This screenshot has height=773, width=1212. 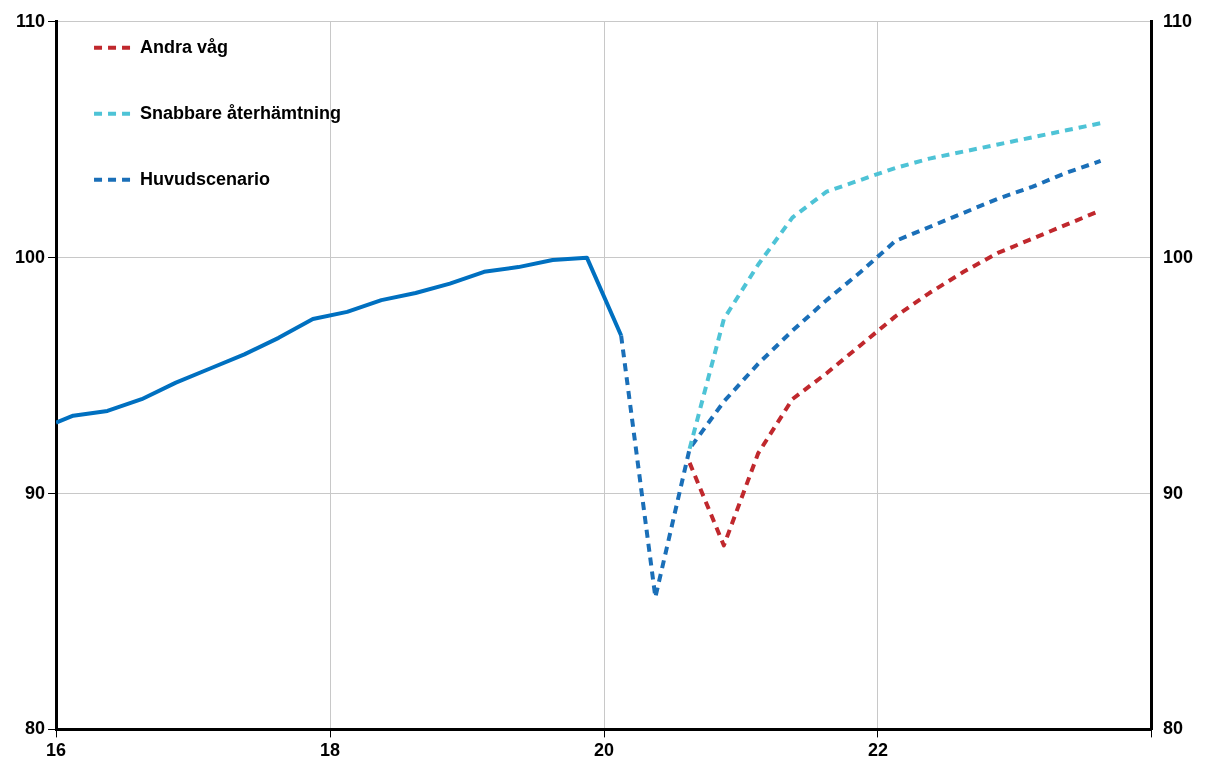 I want to click on y2-tick-label: 80, so click(x=1172, y=728).